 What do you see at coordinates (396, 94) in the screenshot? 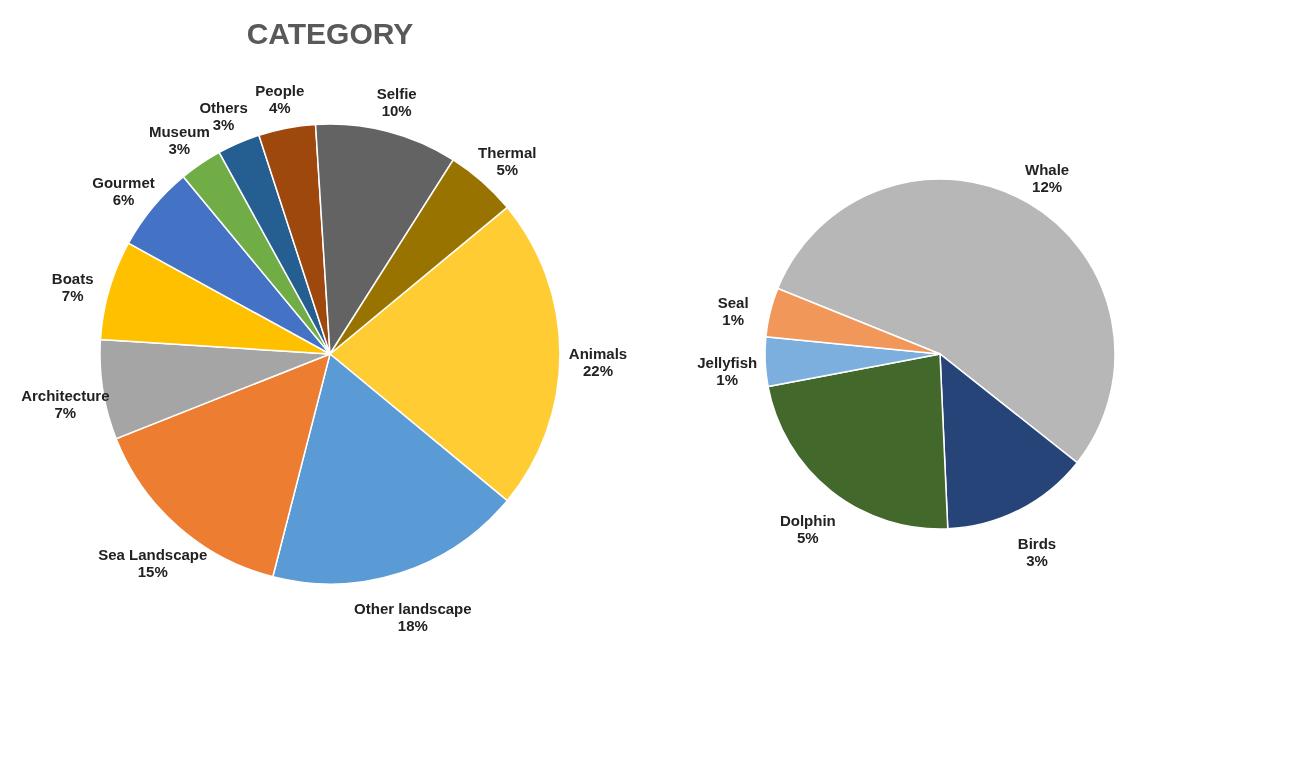
I see `slice-label: Selfie` at bounding box center [396, 94].